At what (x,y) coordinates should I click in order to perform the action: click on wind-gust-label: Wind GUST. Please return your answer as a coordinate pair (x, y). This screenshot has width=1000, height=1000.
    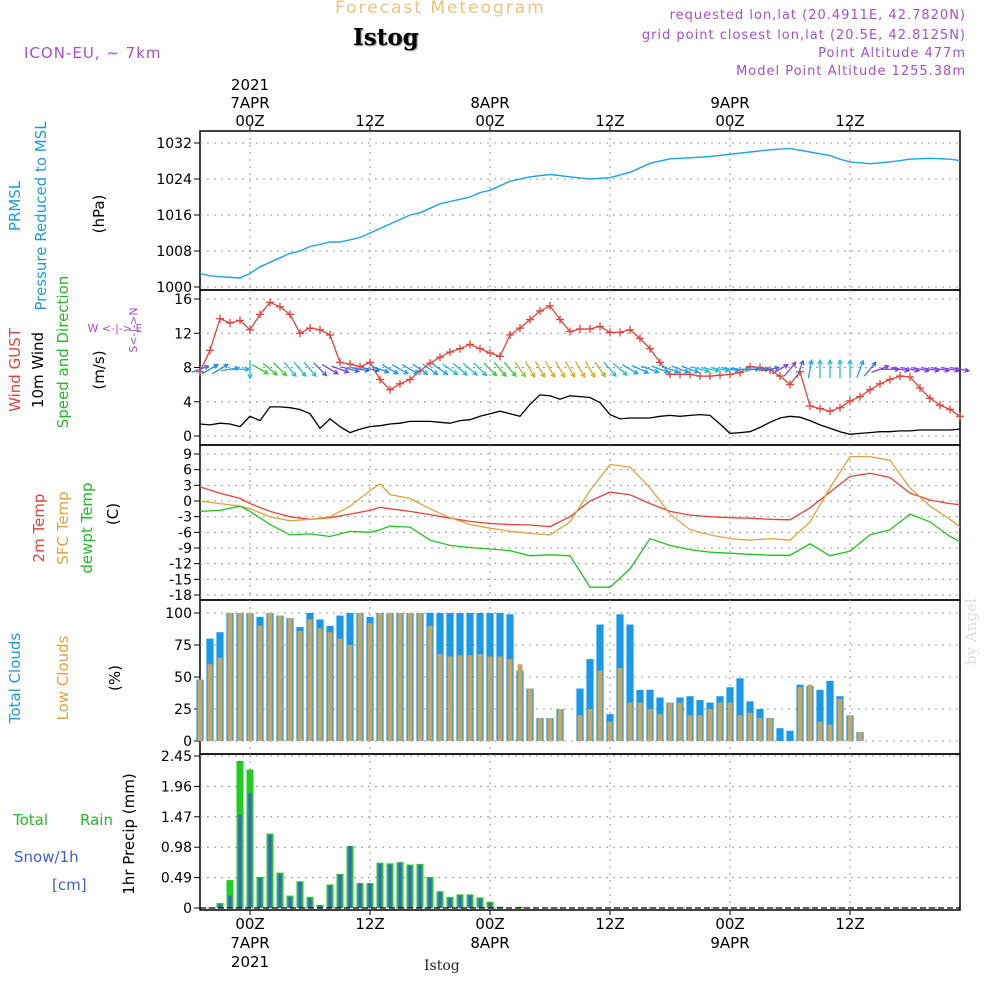
    Looking at the image, I should click on (15, 369).